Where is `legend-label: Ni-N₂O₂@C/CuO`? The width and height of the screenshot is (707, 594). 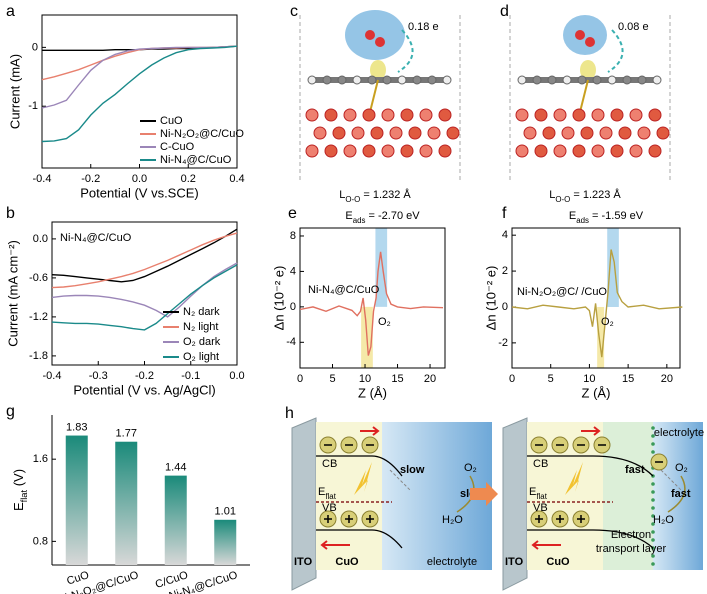
legend-label: Ni-N₂O₂@C/CuO is located at coordinates (202, 134).